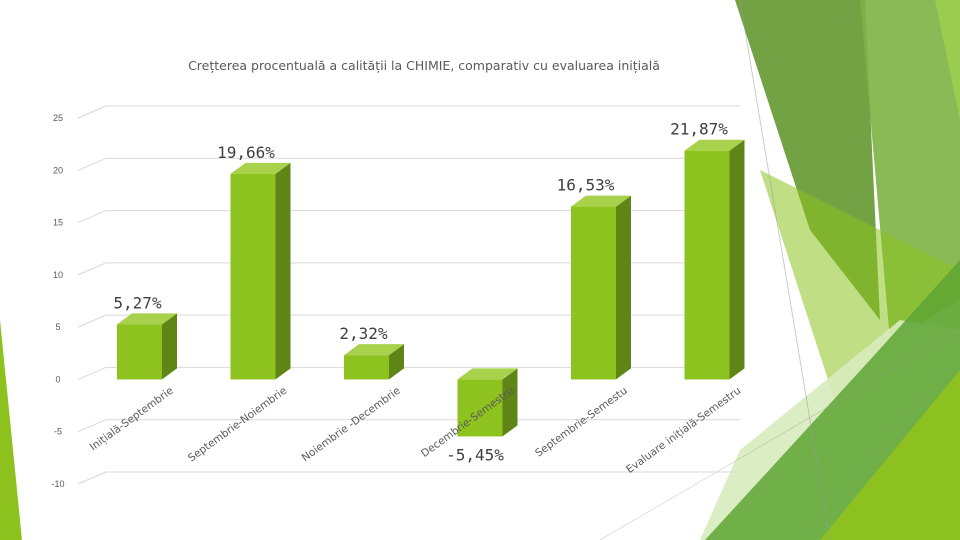 Image resolution: width=960 pixels, height=540 pixels. Describe the element at coordinates (58, 170) in the screenshot. I see `y-tick-label: 20` at that location.